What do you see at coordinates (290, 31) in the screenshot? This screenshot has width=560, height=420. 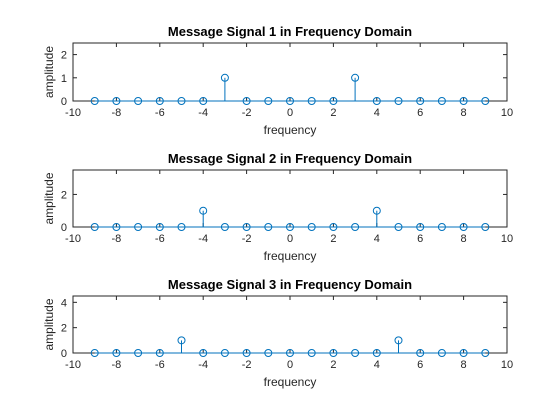 I see `chart-title: Message Signal 1 in Frequency Domain` at bounding box center [290, 31].